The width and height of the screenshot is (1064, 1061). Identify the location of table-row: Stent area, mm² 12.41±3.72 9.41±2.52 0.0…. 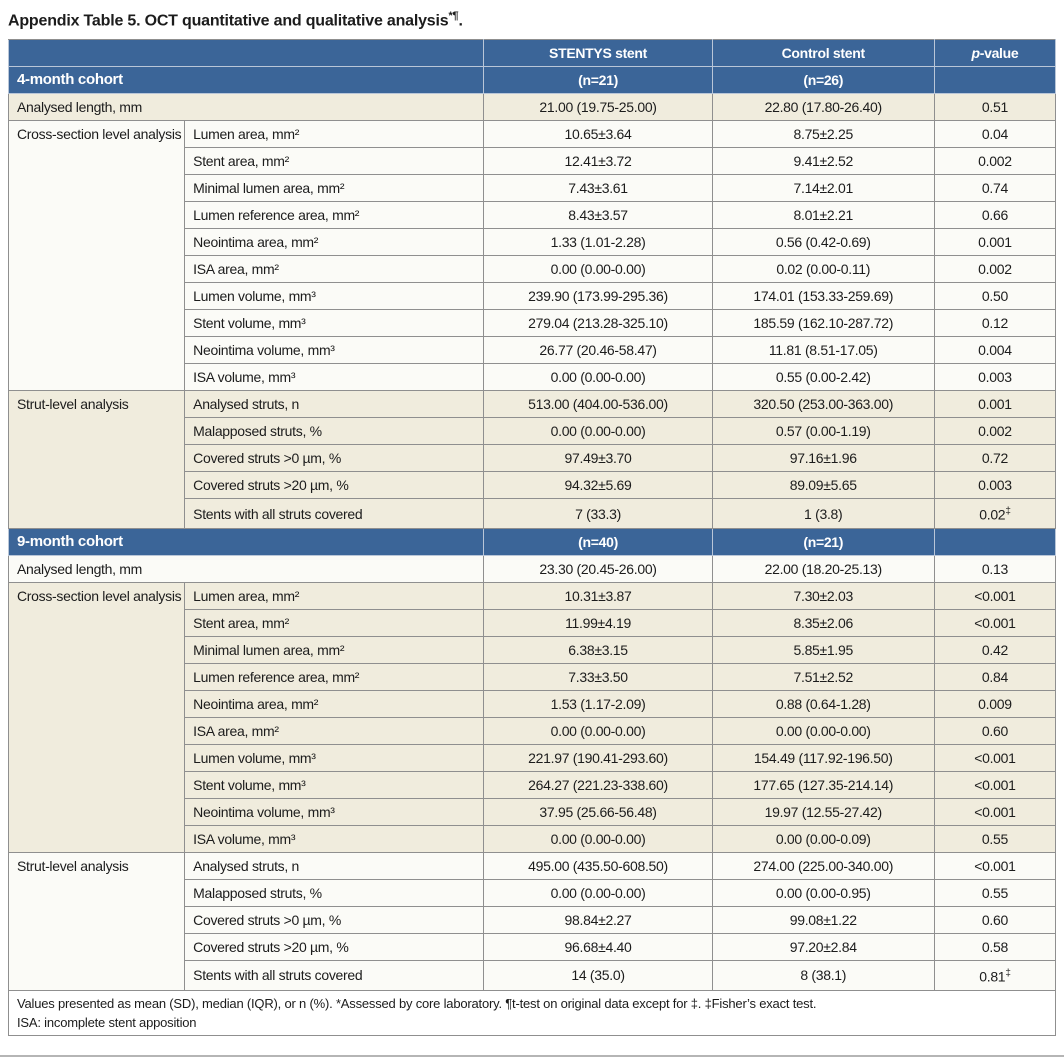
(533, 161).